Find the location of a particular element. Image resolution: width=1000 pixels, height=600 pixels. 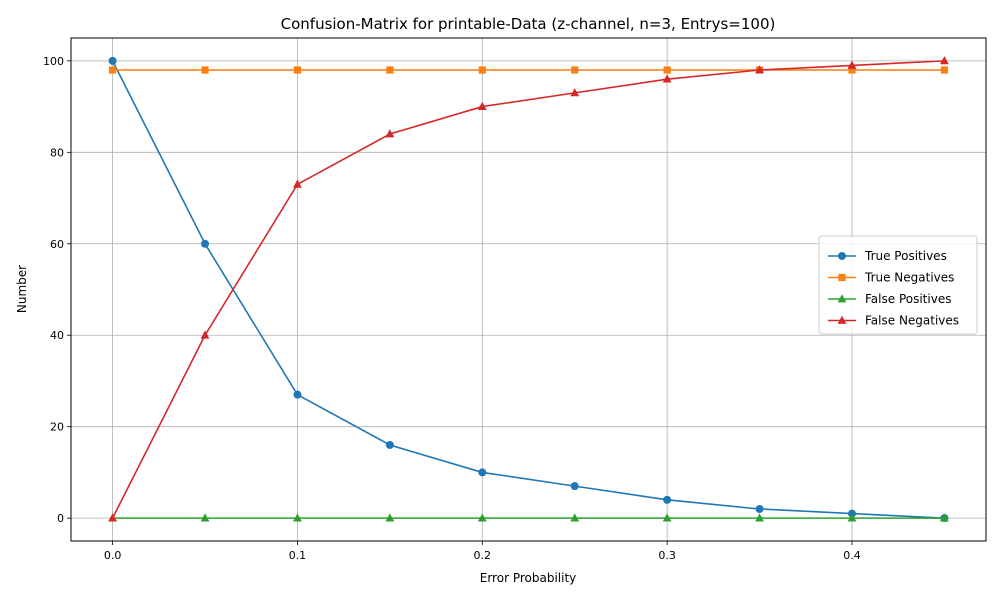

legend-label: False Negatives is located at coordinates (912, 321).